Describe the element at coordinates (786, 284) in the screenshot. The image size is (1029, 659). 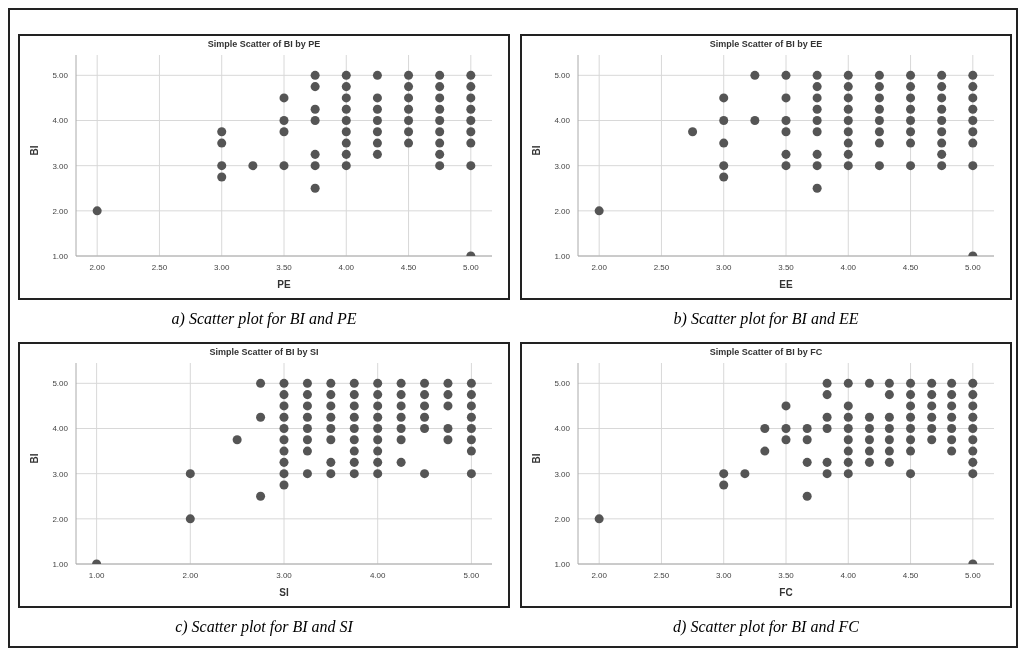
I see `x-axis-title: EE` at that location.